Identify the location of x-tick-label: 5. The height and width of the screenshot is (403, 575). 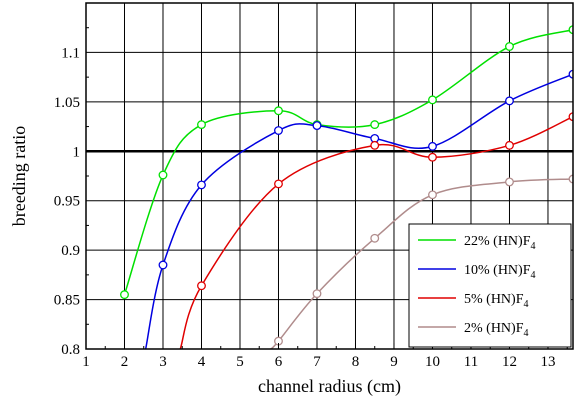
(240, 362).